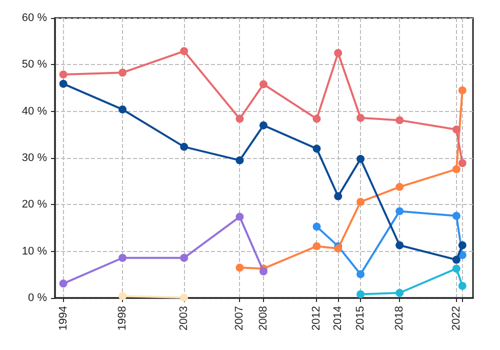  I want to click on y-tick-label: 20 %, so click(35, 204).